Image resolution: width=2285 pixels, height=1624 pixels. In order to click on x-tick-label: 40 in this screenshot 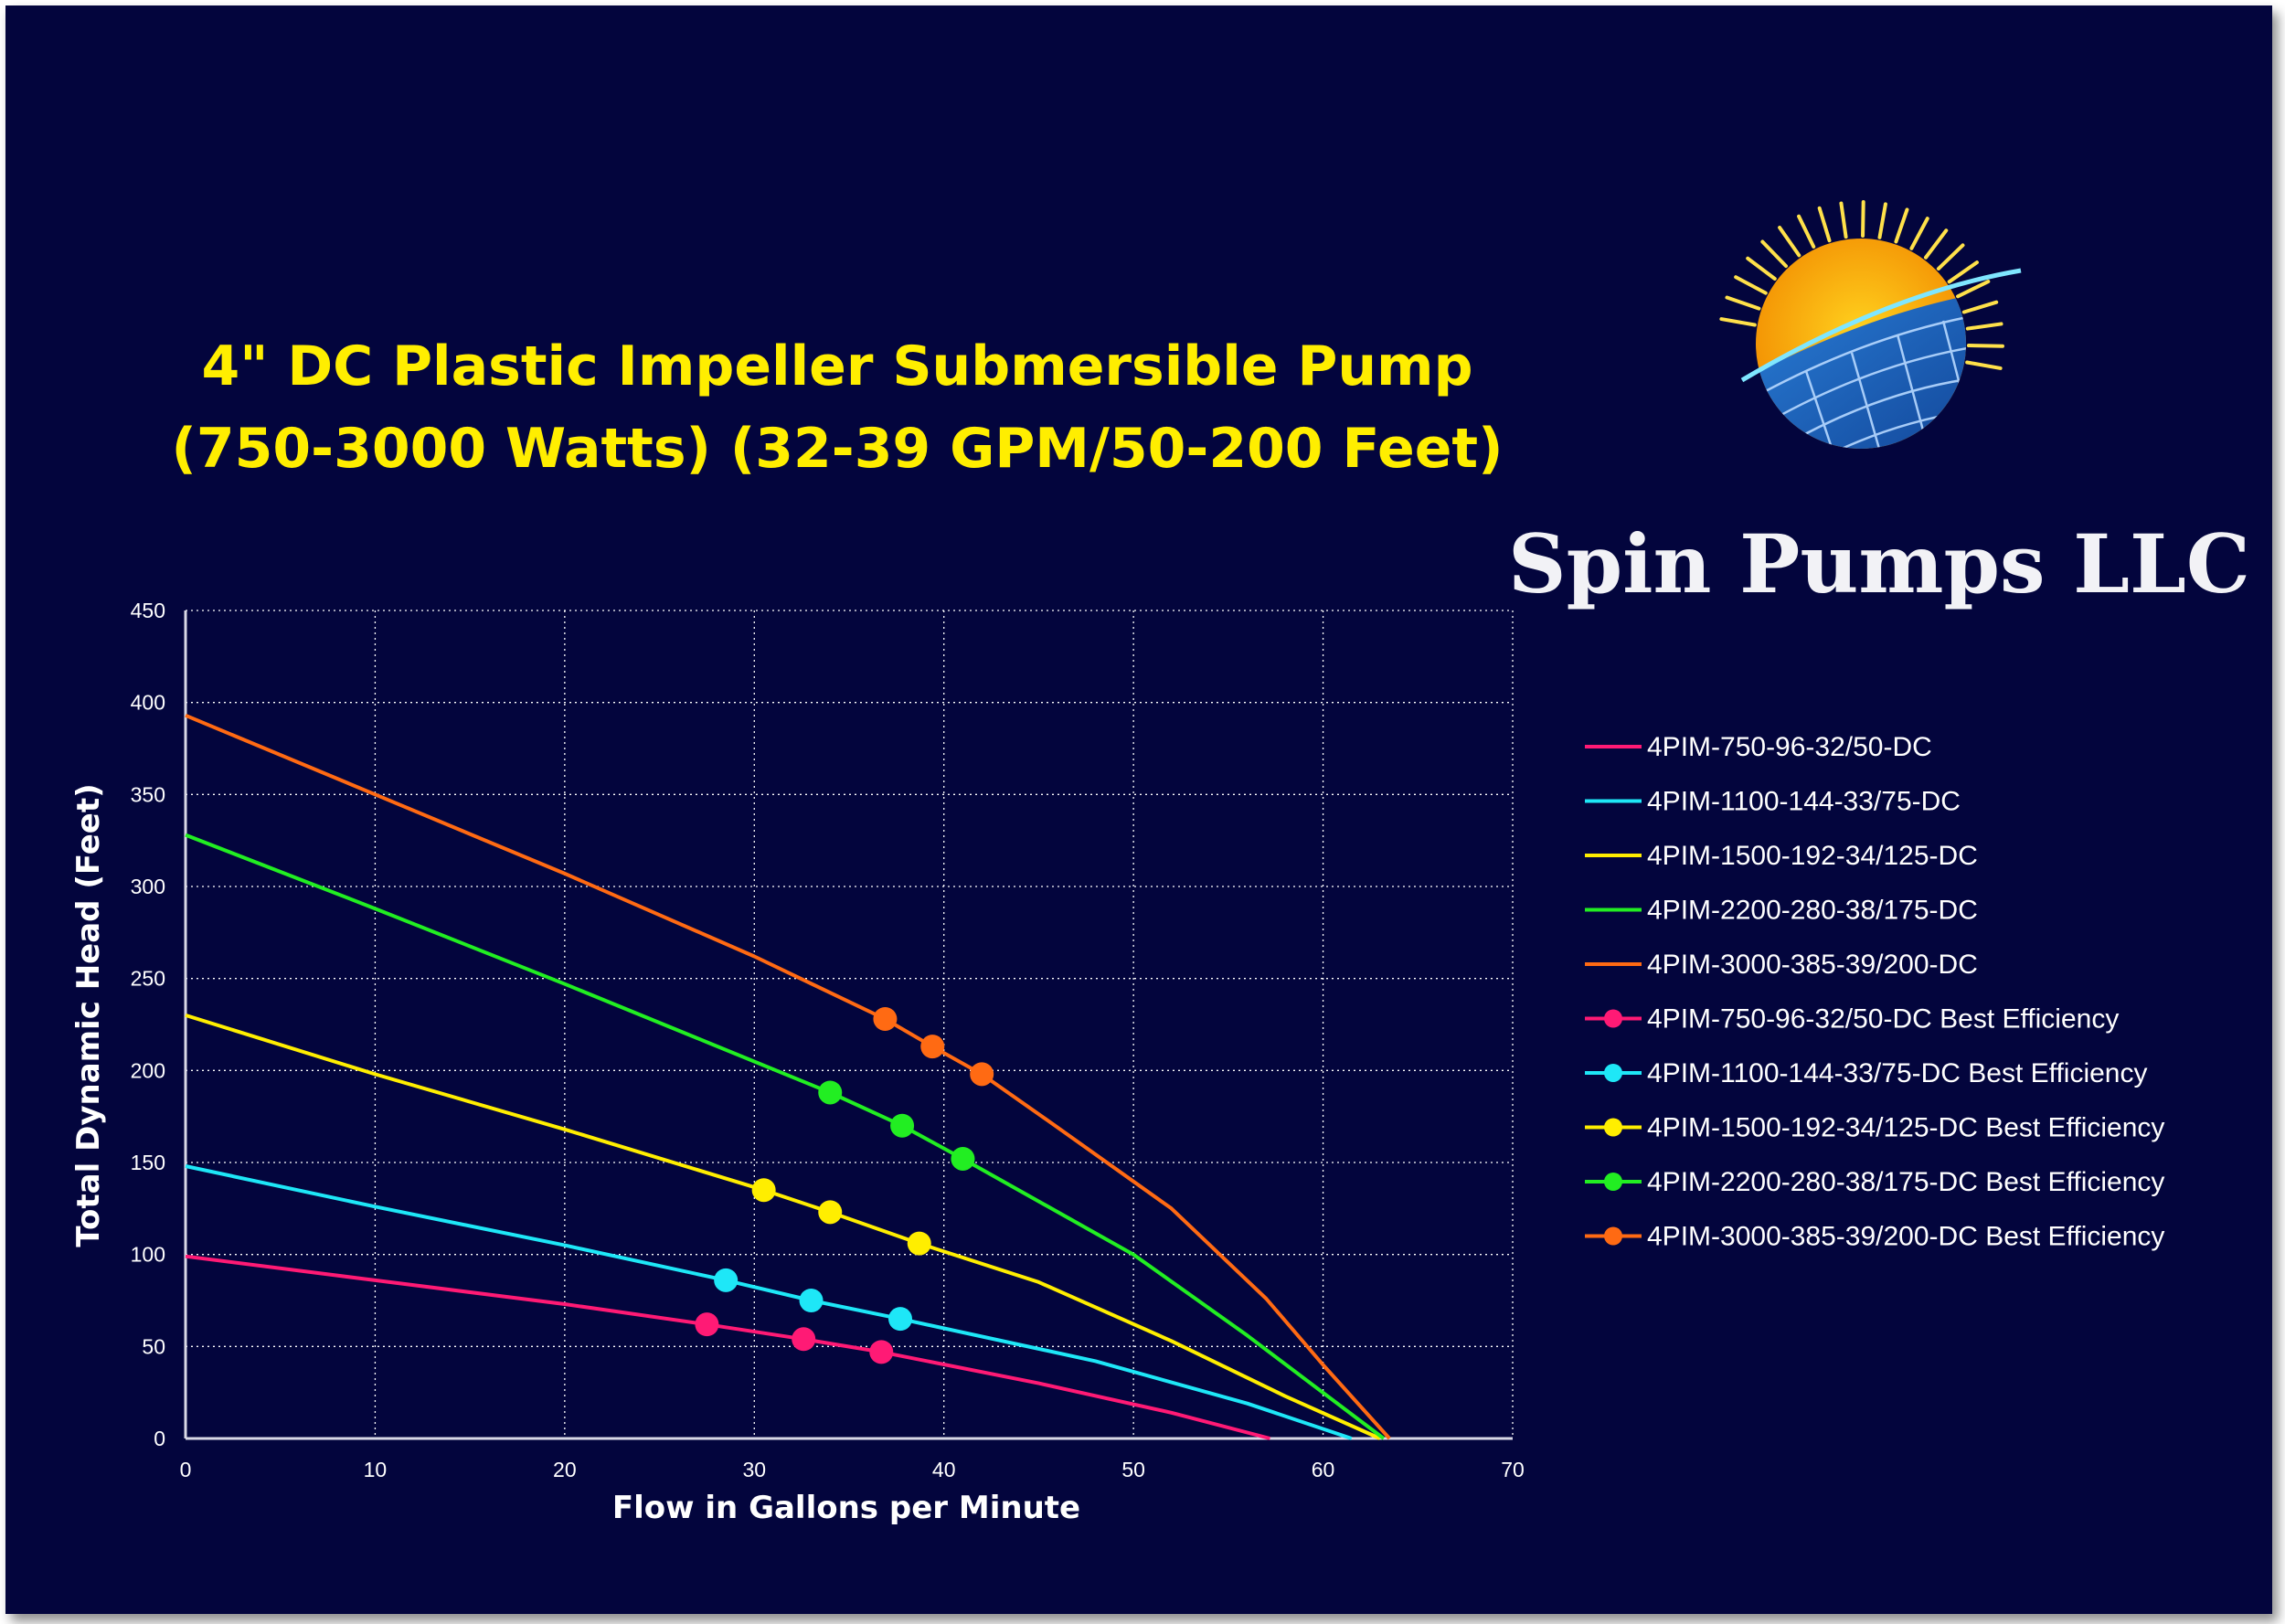, I will do `click(944, 1469)`.